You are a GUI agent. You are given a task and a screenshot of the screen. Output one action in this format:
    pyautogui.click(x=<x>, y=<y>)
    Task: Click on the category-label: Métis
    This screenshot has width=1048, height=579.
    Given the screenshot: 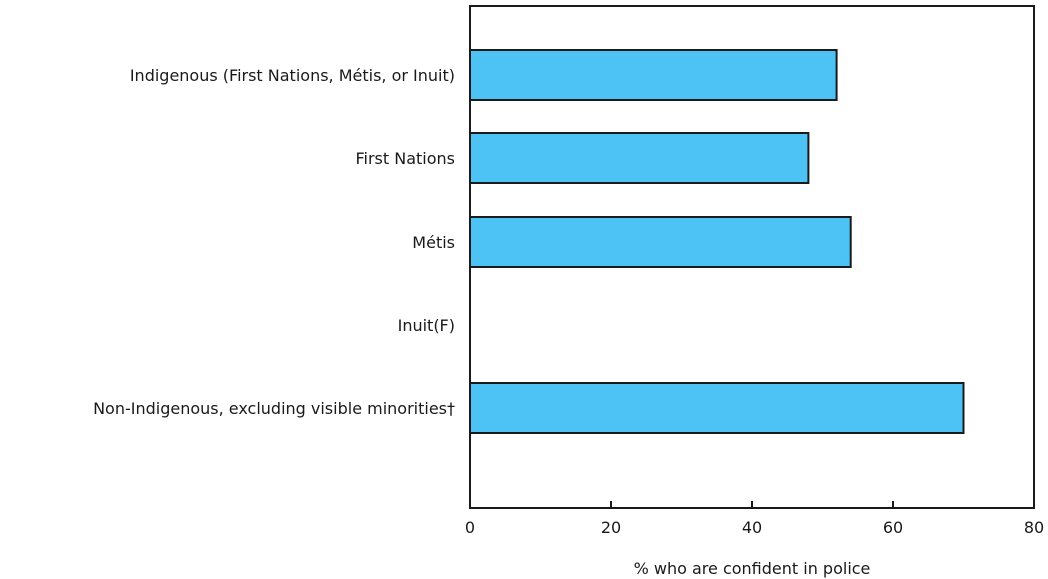 What is the action you would take?
    pyautogui.click(x=433, y=242)
    